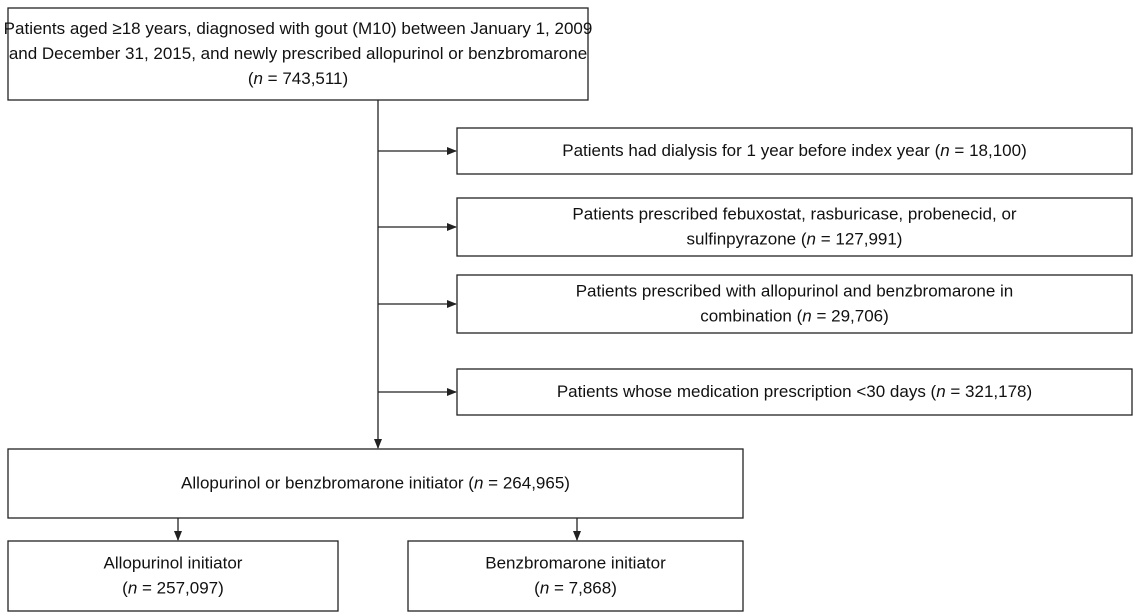 This screenshot has width=1133, height=612. I want to click on node-text: (n = 743,511), so click(298, 78).